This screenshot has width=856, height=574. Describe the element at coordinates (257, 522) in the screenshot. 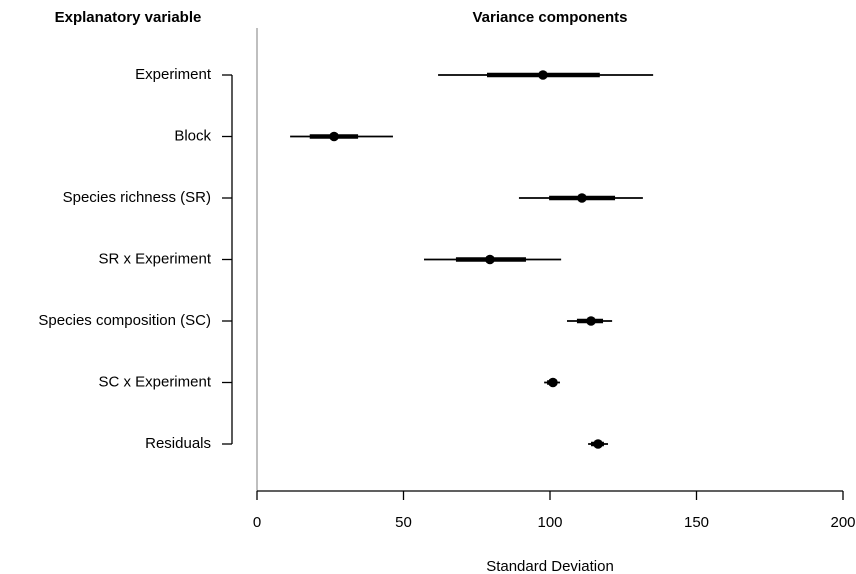

I see `x-tick-label: 0` at that location.